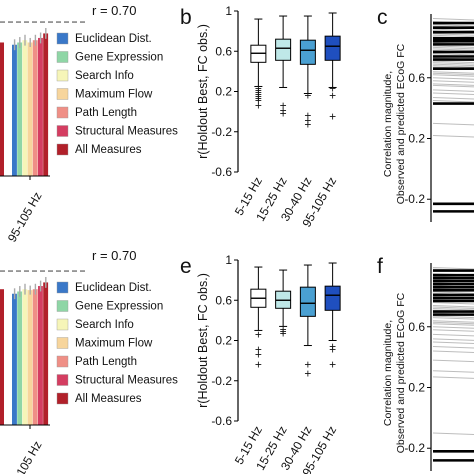 This screenshot has height=474, width=474. I want to click on panel-letter-f: f, so click(380, 266).